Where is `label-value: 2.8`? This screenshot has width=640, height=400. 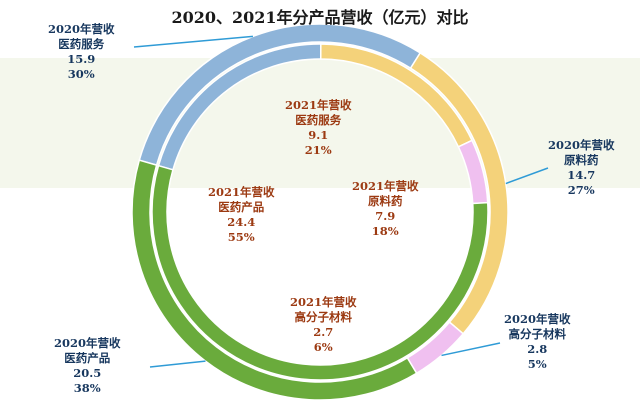 label-value: 2.8 is located at coordinates (537, 349).